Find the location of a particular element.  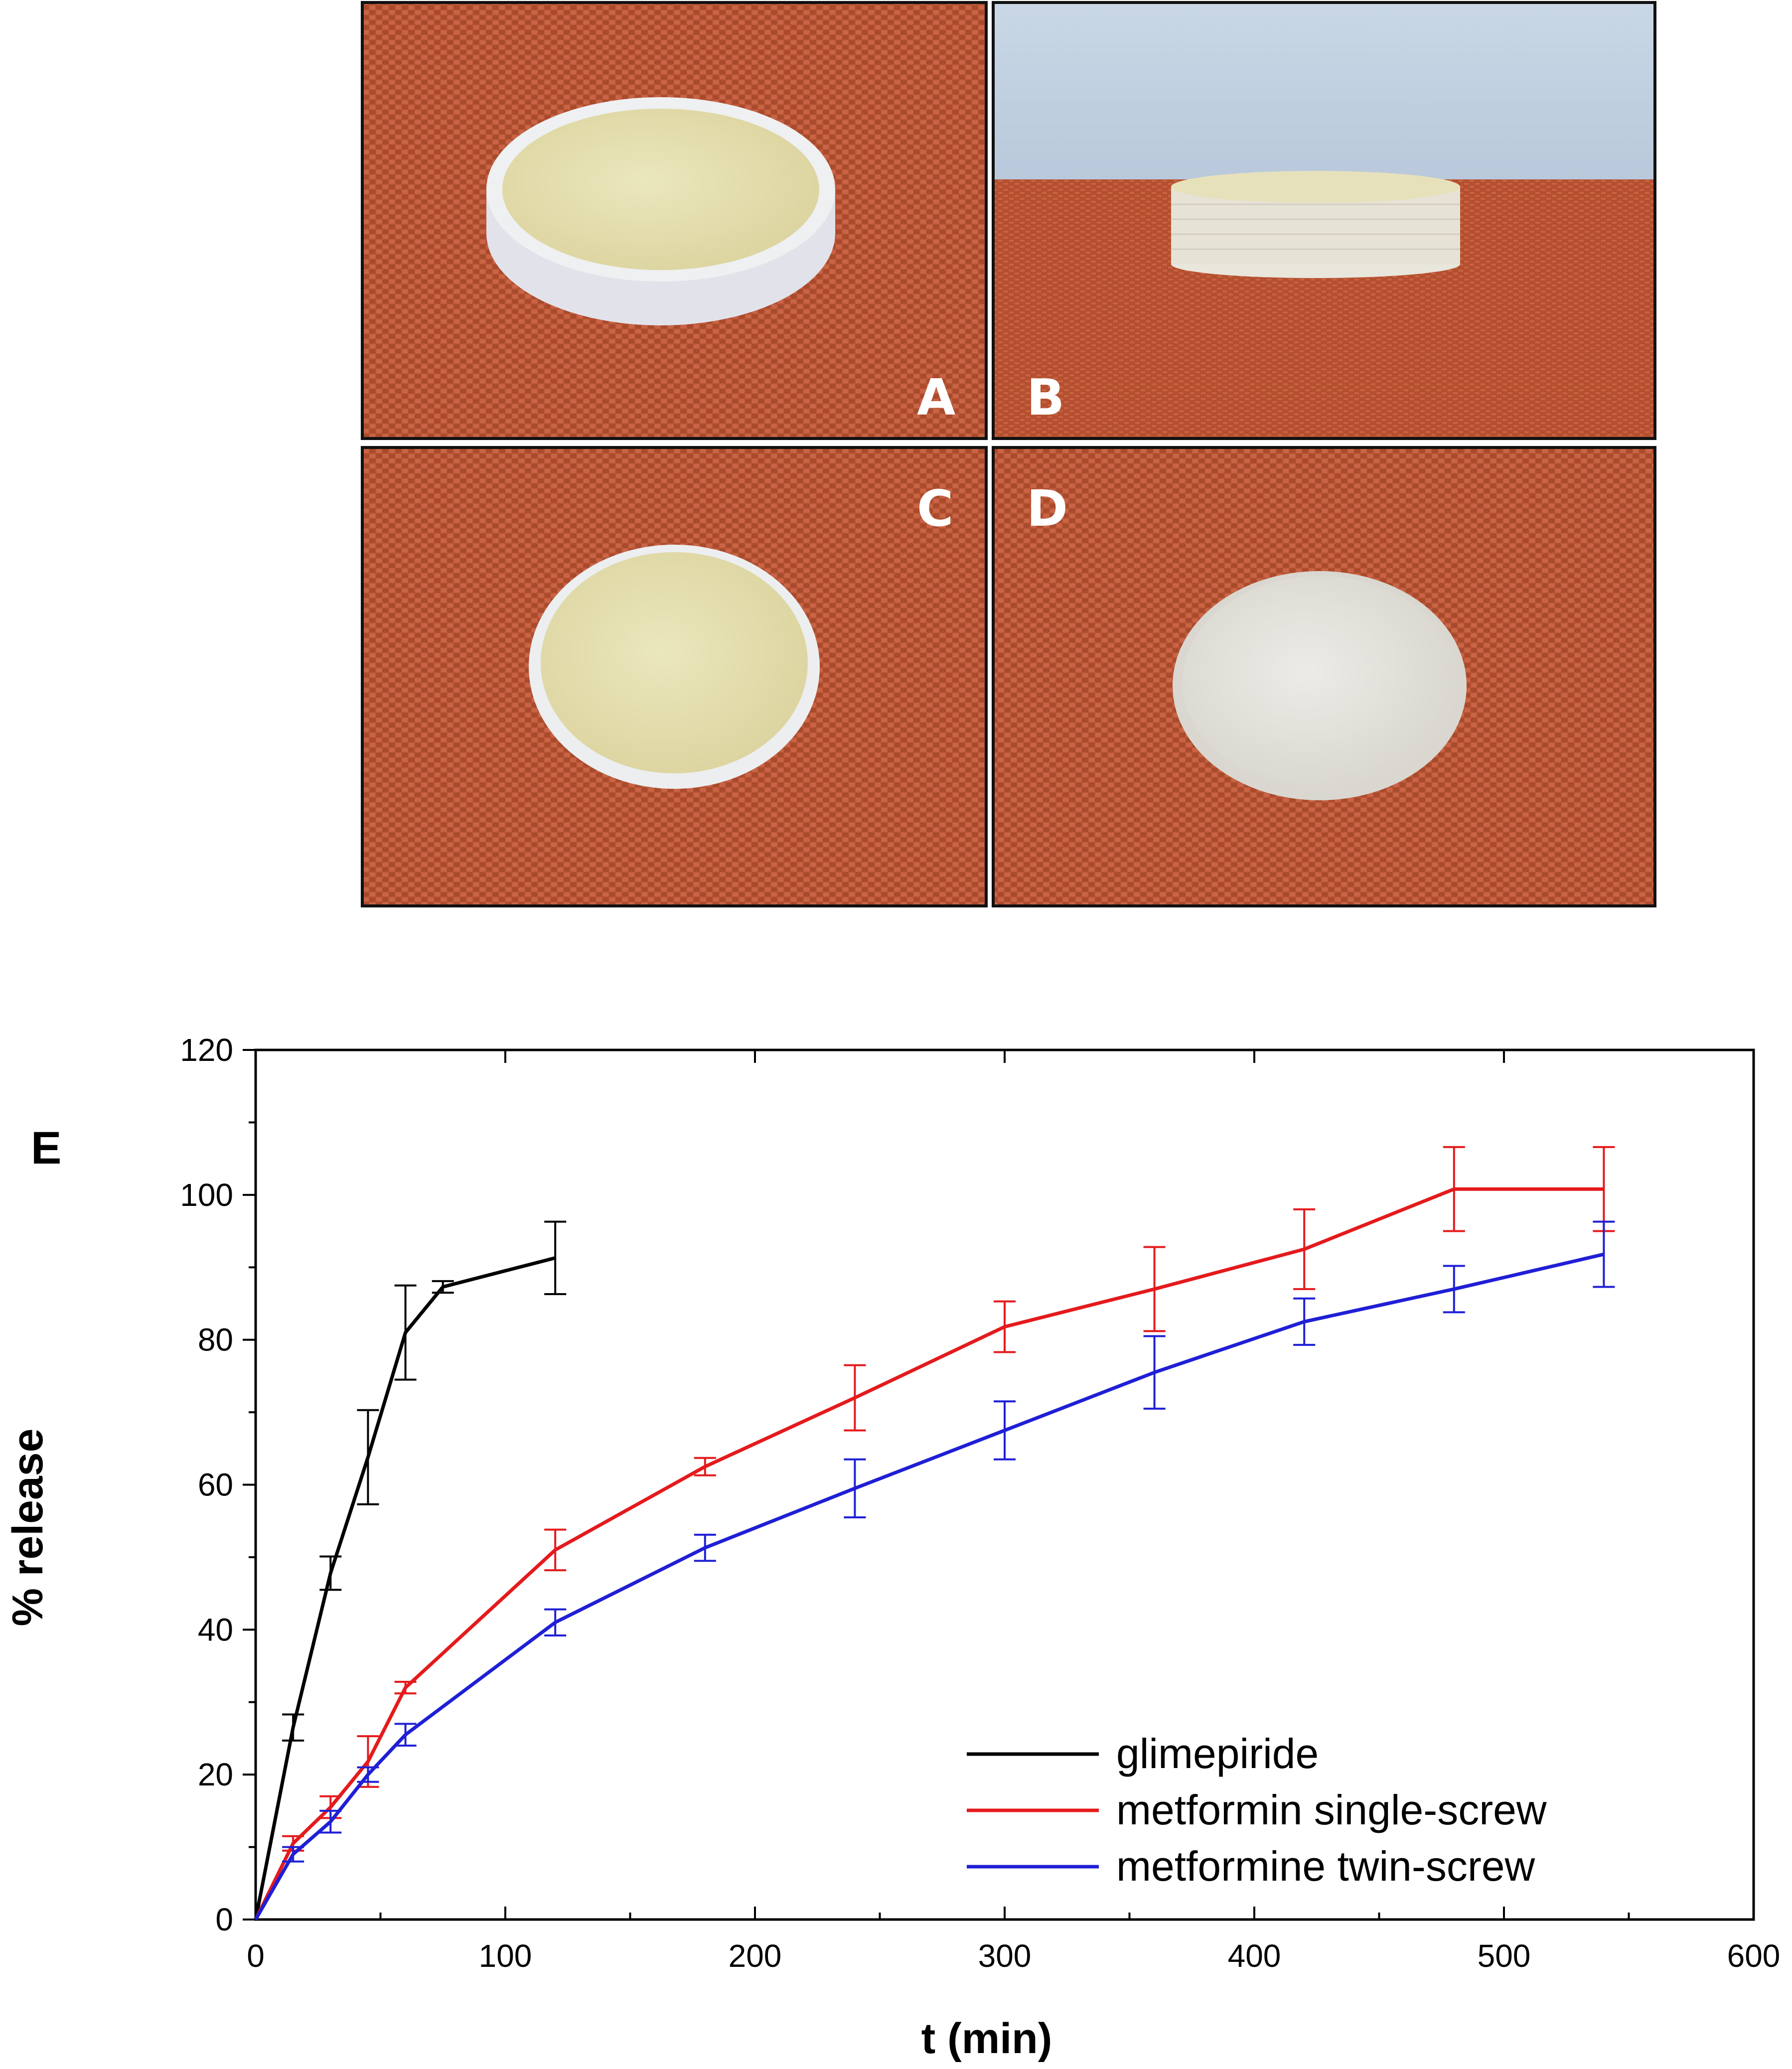

tablet-b is located at coordinates (1315, 225).